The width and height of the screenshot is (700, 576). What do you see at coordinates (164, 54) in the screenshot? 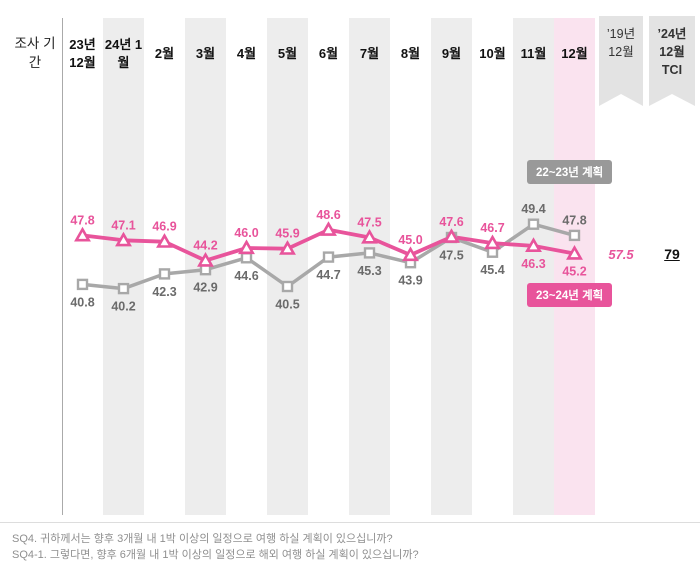
I see `column-header-label: 2월` at bounding box center [164, 54].